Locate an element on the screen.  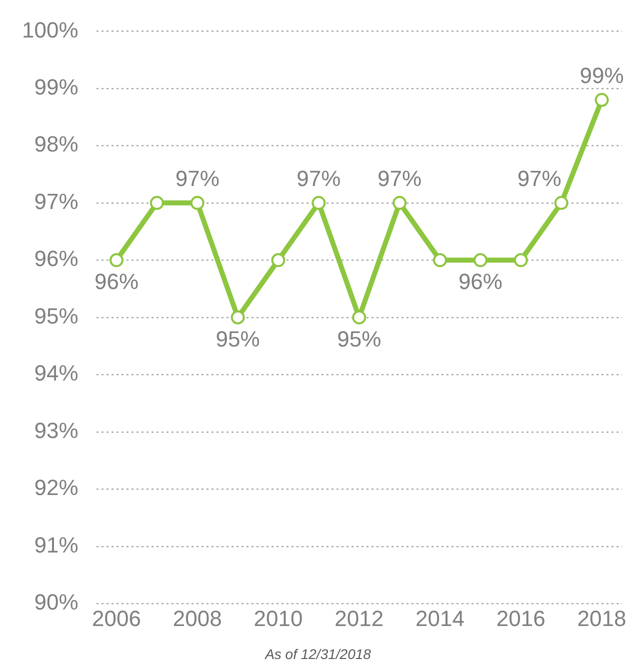
x-tick-label: 2014 is located at coordinates (440, 618).